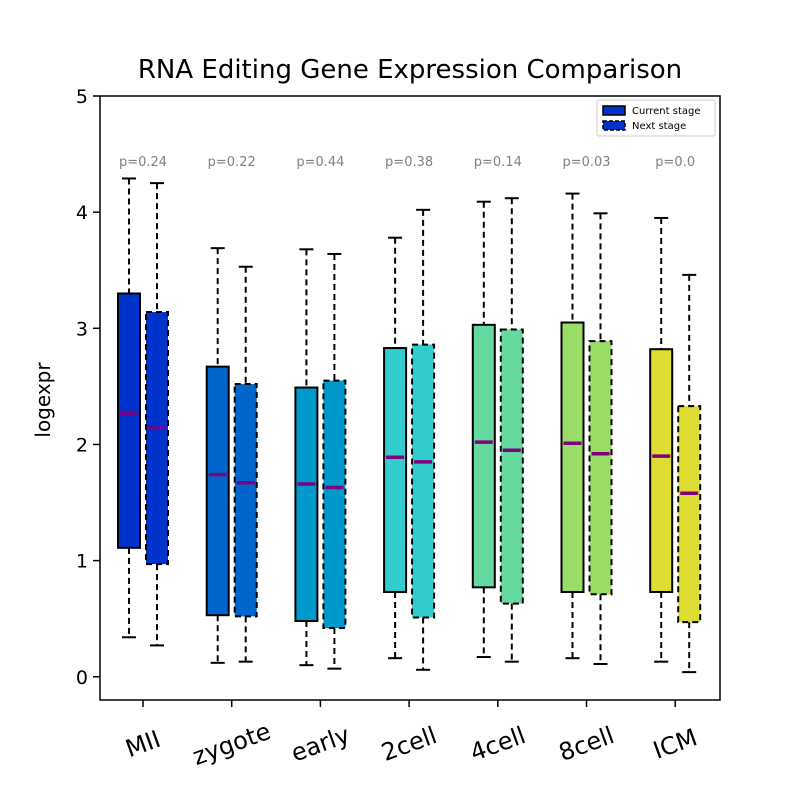 This screenshot has width=800, height=800. I want to click on p-value-label: p=0.03, so click(586, 162).